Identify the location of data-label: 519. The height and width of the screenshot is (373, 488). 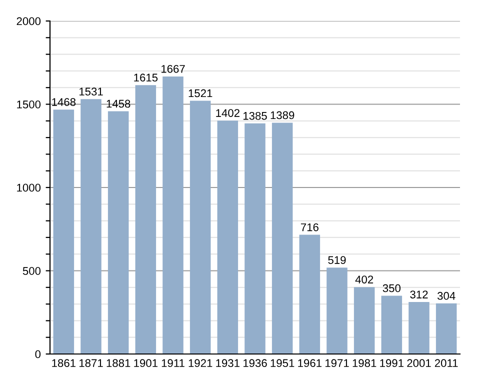
(337, 260).